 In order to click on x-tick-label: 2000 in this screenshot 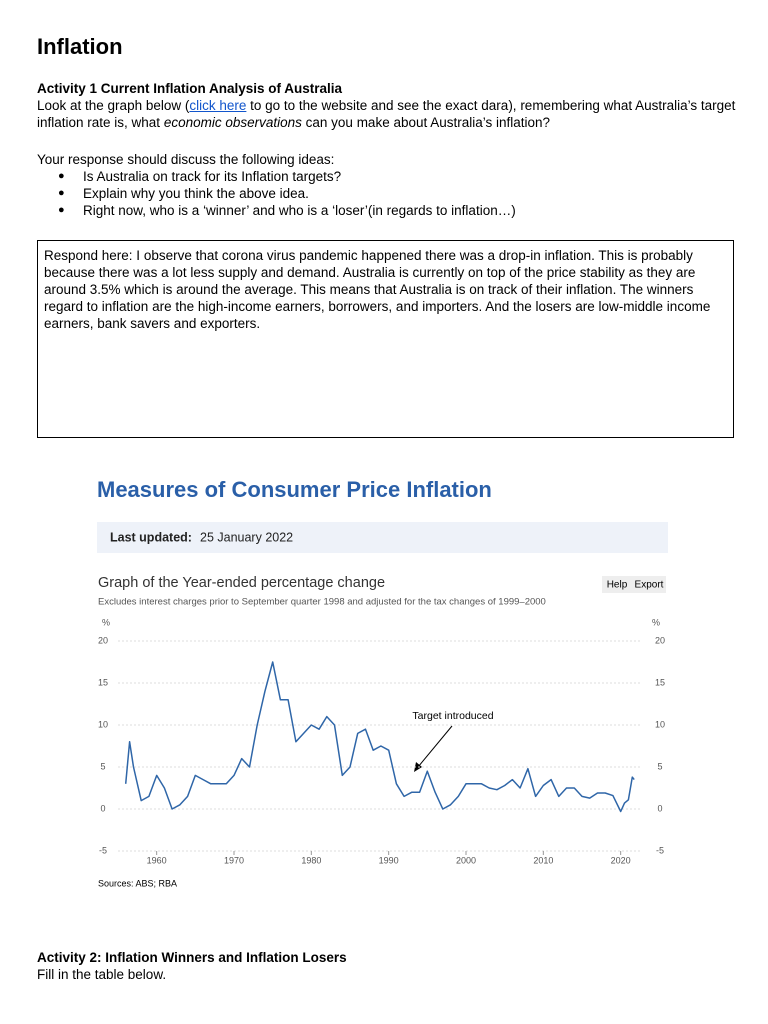, I will do `click(466, 860)`.